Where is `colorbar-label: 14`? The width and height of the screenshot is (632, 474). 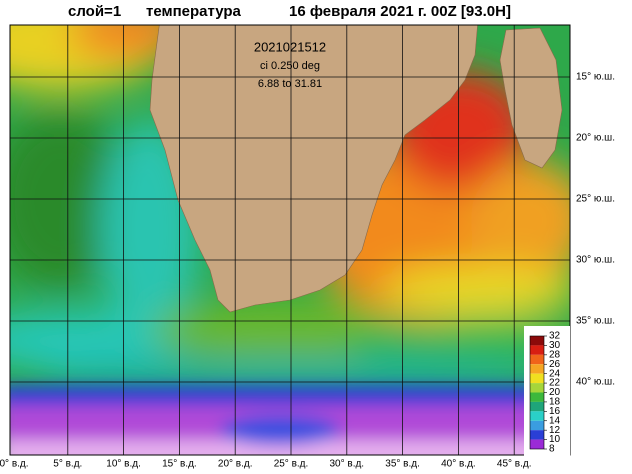 colorbar-label: 14 is located at coordinates (555, 420).